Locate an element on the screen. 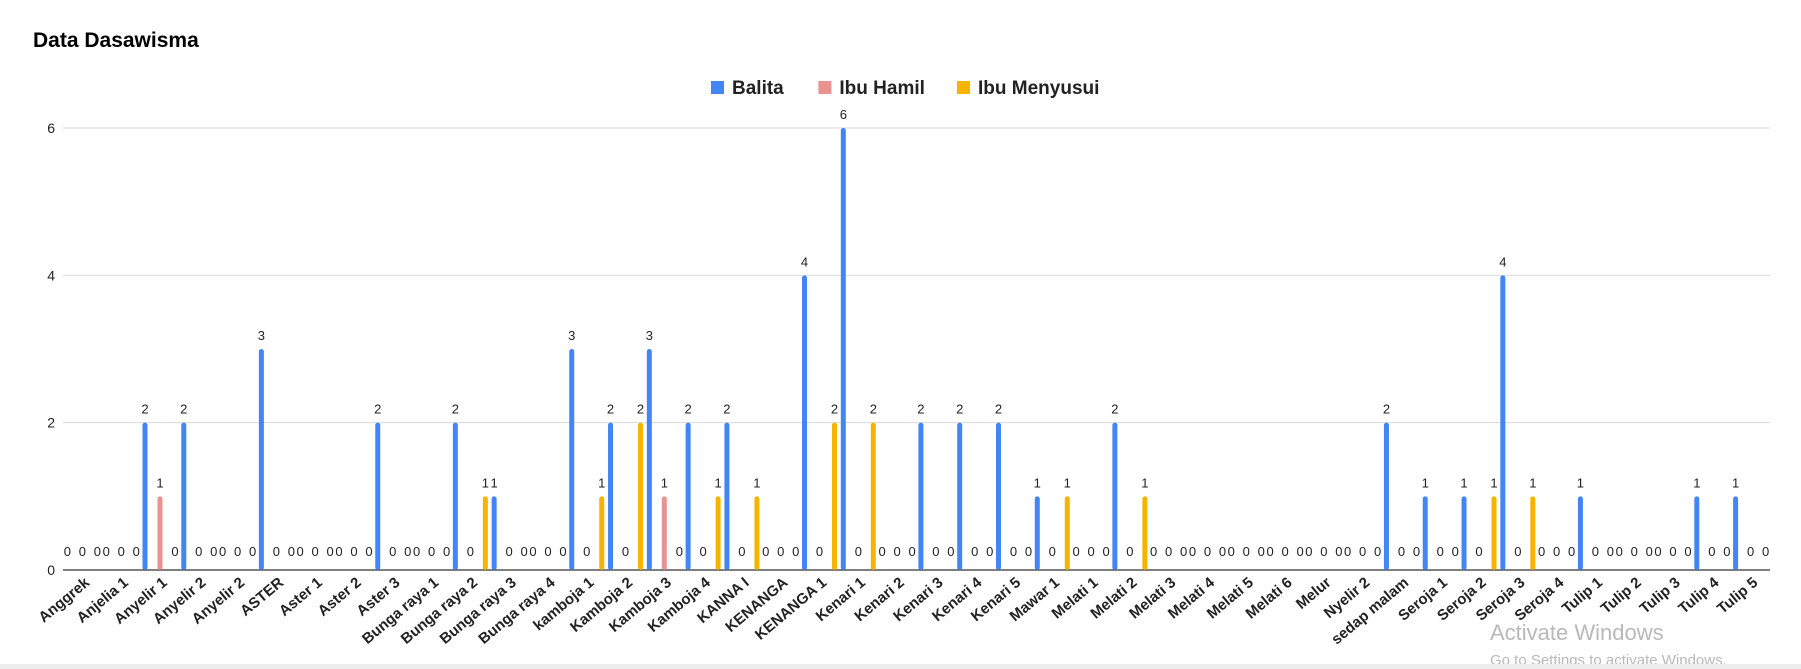 This screenshot has width=1801, height=669. legend-label: Balita is located at coordinates (758, 88).